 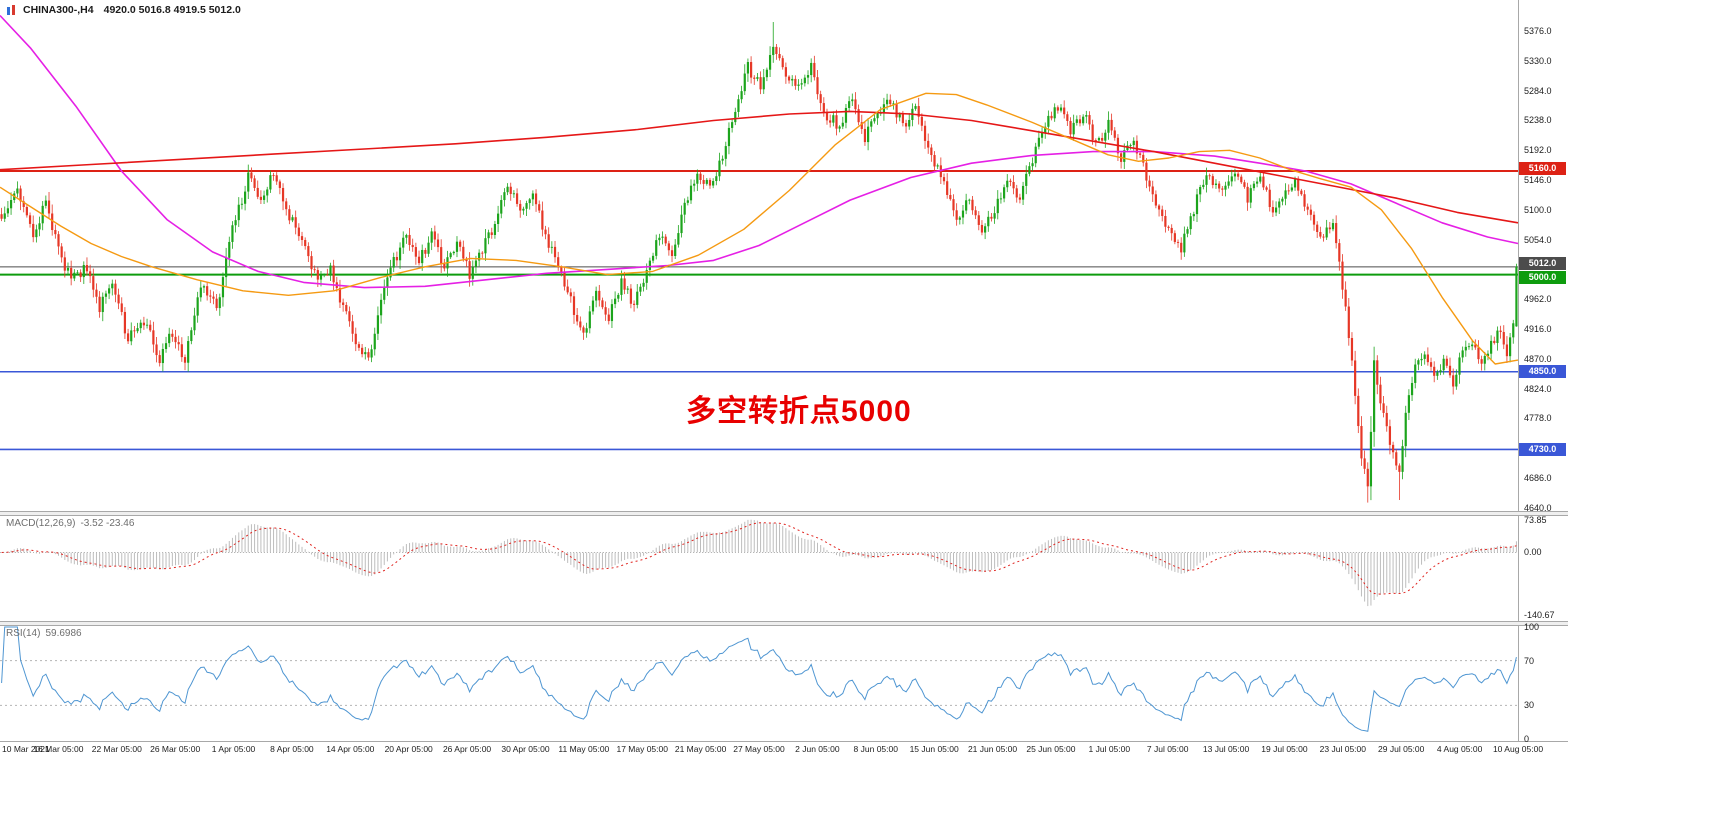 I want to click on date-label: 8 Apr 05:00, so click(x=292, y=749).